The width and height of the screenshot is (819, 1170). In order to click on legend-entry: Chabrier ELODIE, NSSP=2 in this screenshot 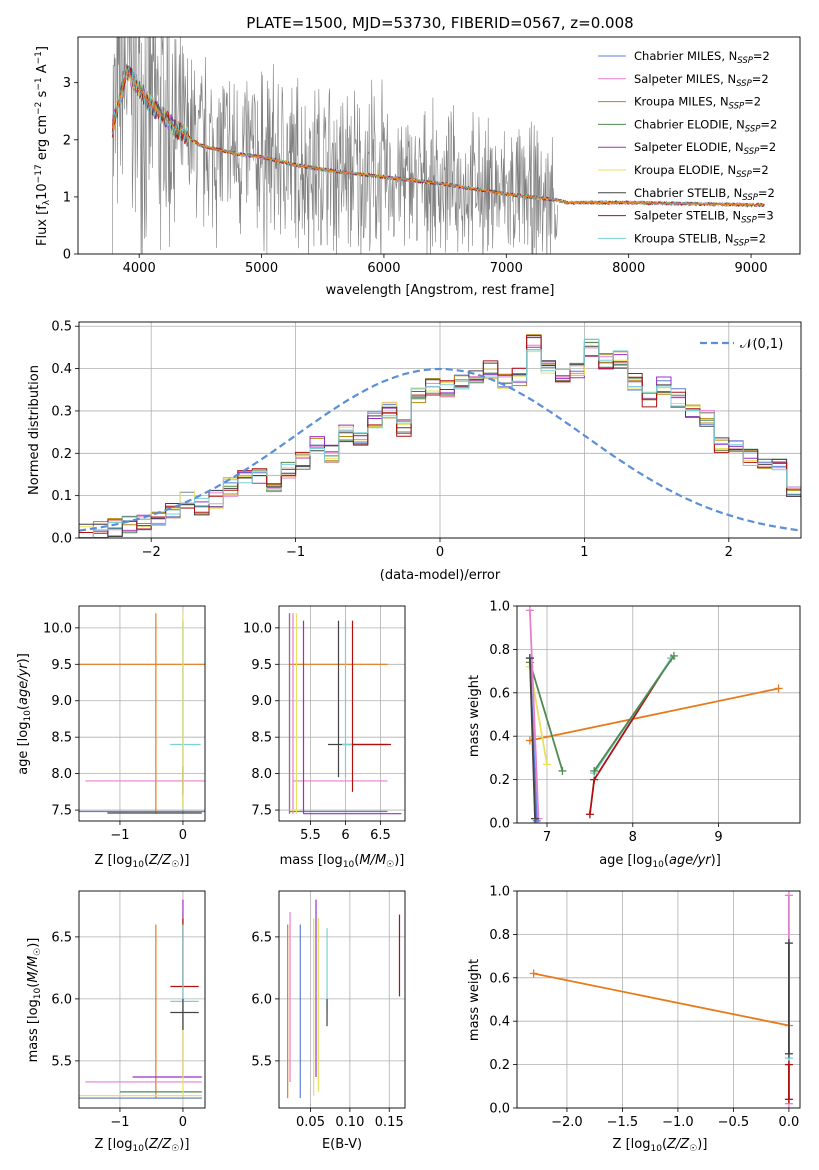, I will do `click(705, 125)`.